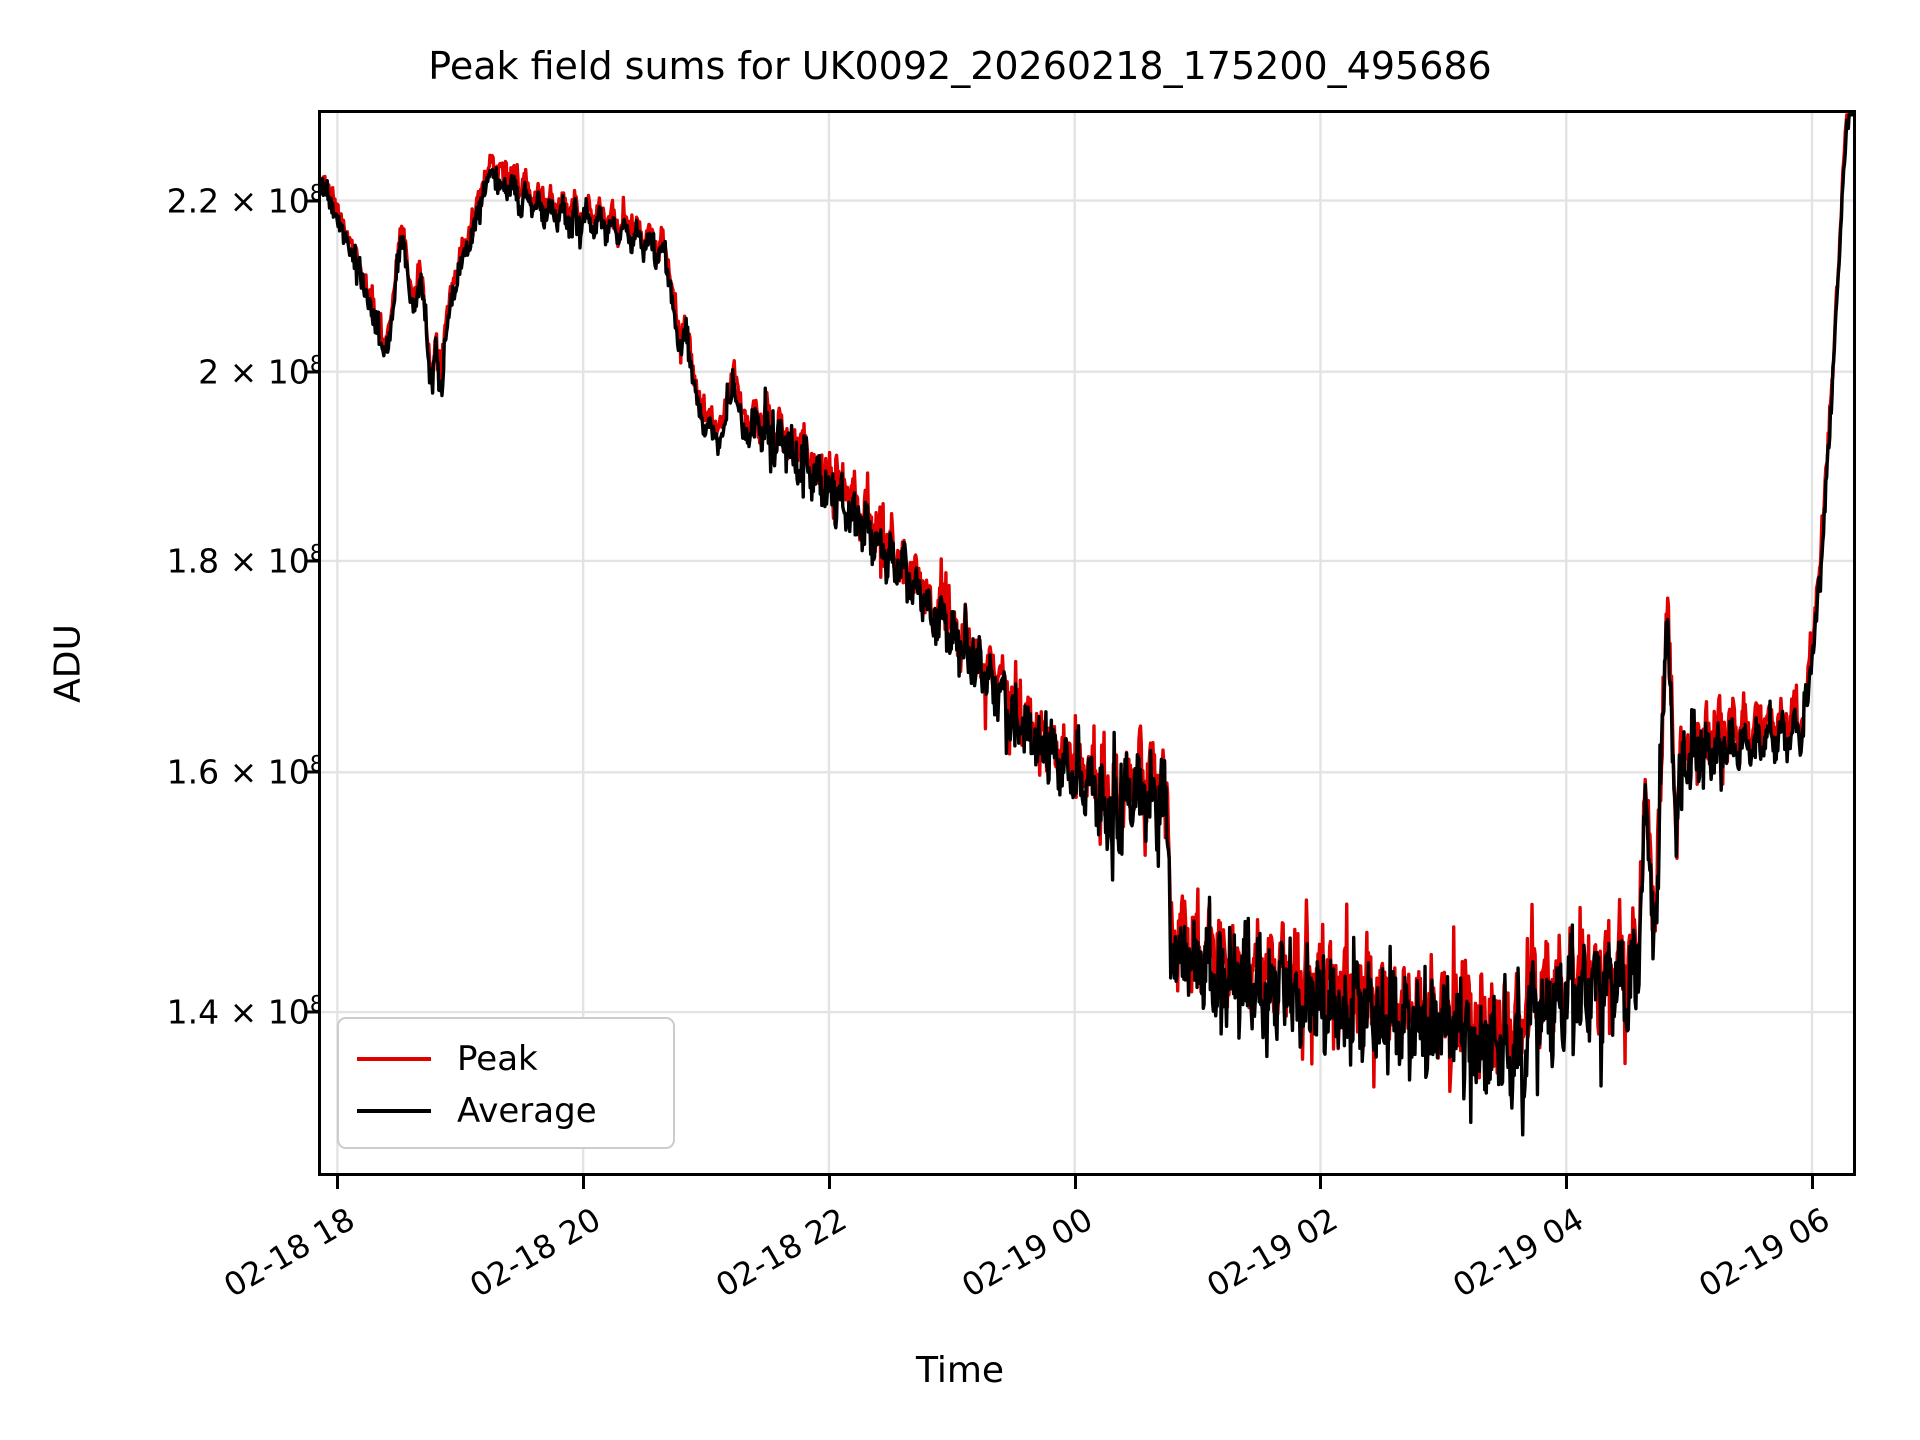 This screenshot has height=1440, width=1920. Describe the element at coordinates (261, 371) in the screenshot. I see `y-tick-label: 2 × 108` at that location.